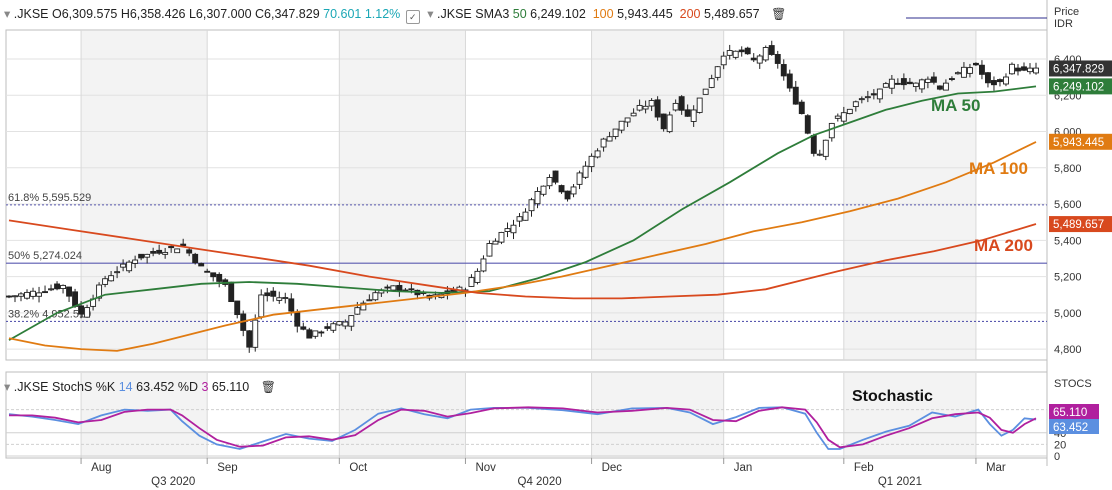 This screenshot has width=1112, height=490. Describe the element at coordinates (1057, 457) in the screenshot. I see `stoch-tick-label: 0` at that location.